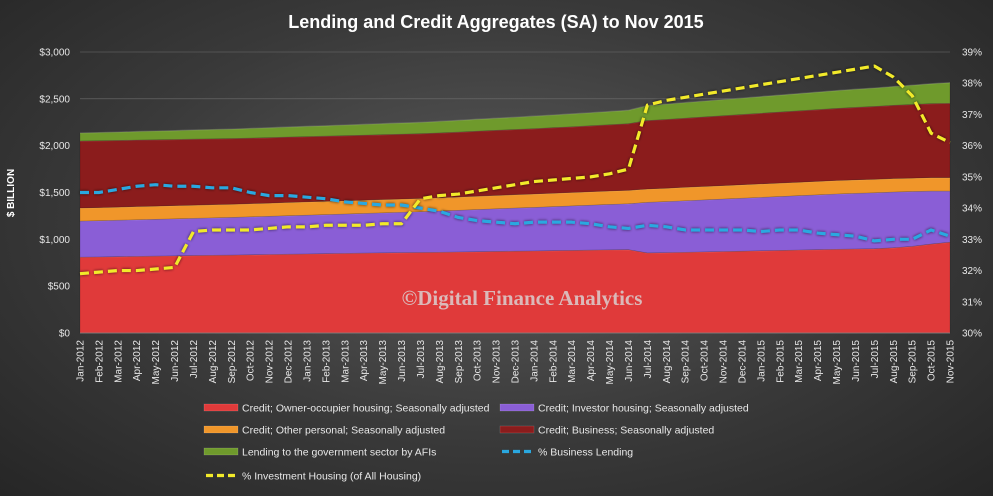  Describe the element at coordinates (553, 361) in the screenshot. I see `x-tick-label-25: Feb-2014` at that location.